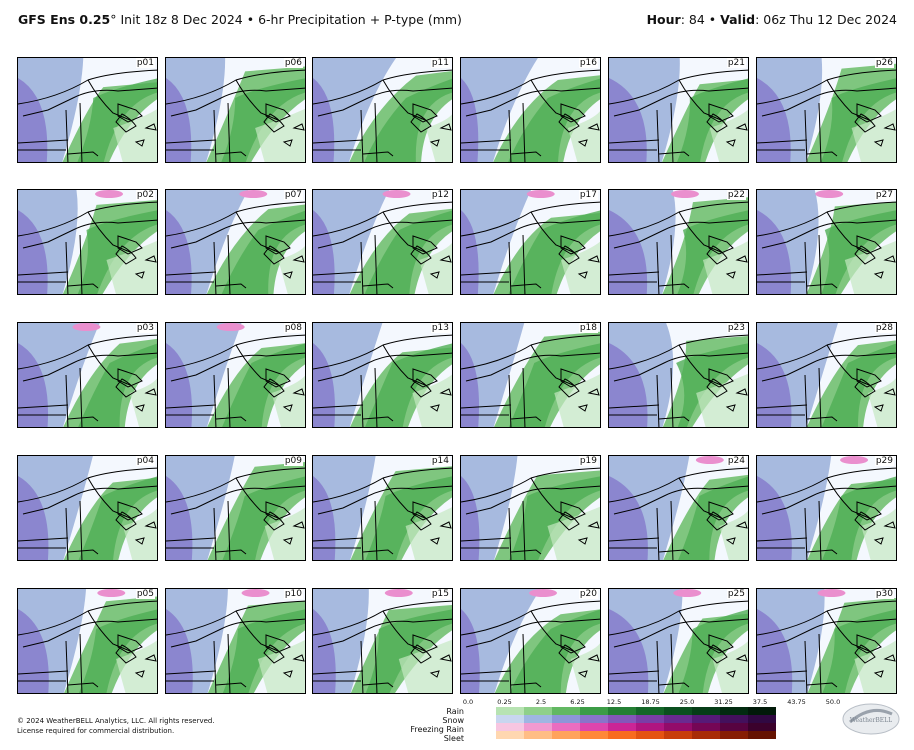  What do you see at coordinates (736, 594) in the screenshot?
I see `member-label: p25` at bounding box center [736, 594].